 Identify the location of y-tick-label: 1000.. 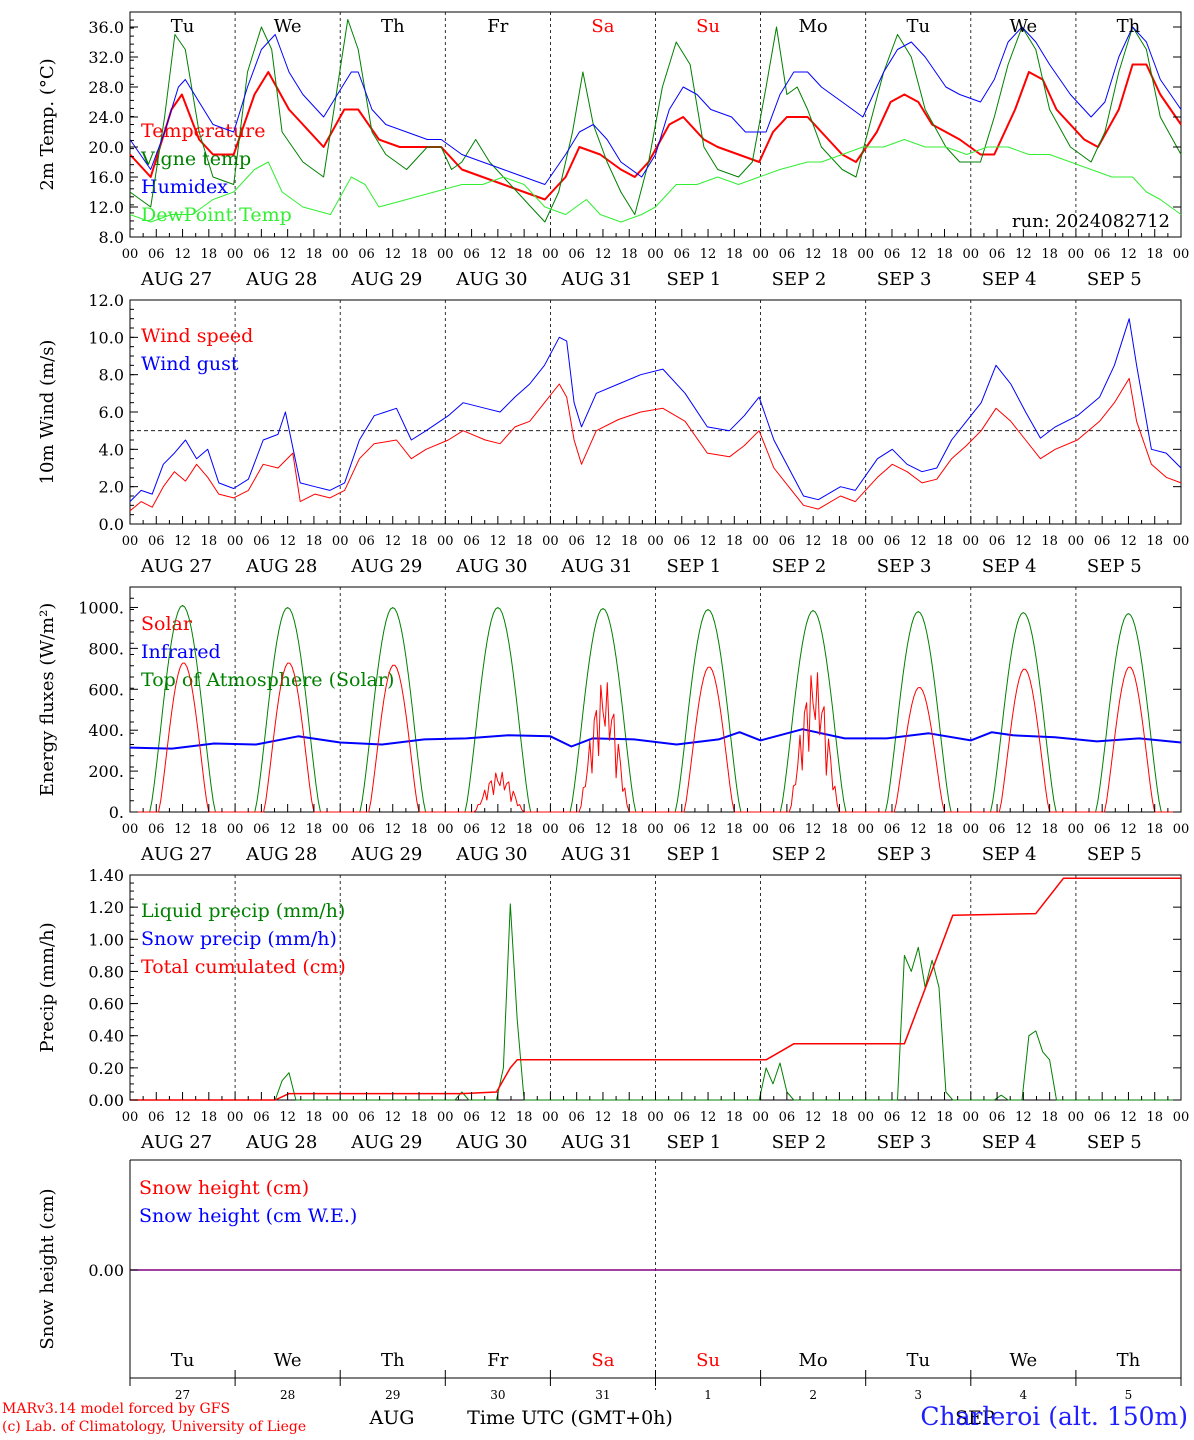
(101, 607).